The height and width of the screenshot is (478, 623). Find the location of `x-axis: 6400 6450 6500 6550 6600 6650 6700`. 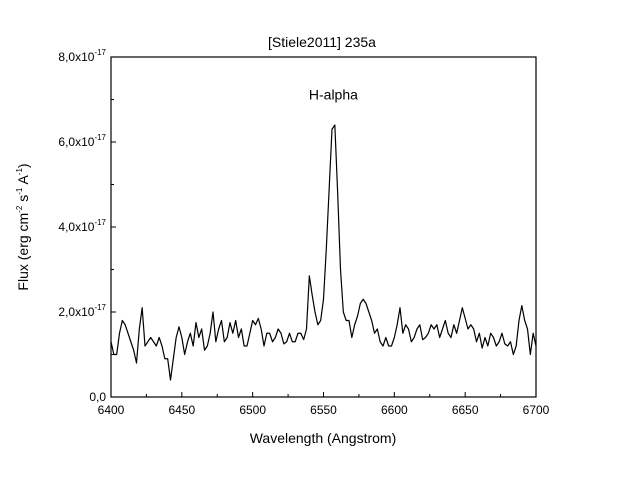

x-axis: 6400 6450 6500 6550 6600 6650 6700 is located at coordinates (324, 404).